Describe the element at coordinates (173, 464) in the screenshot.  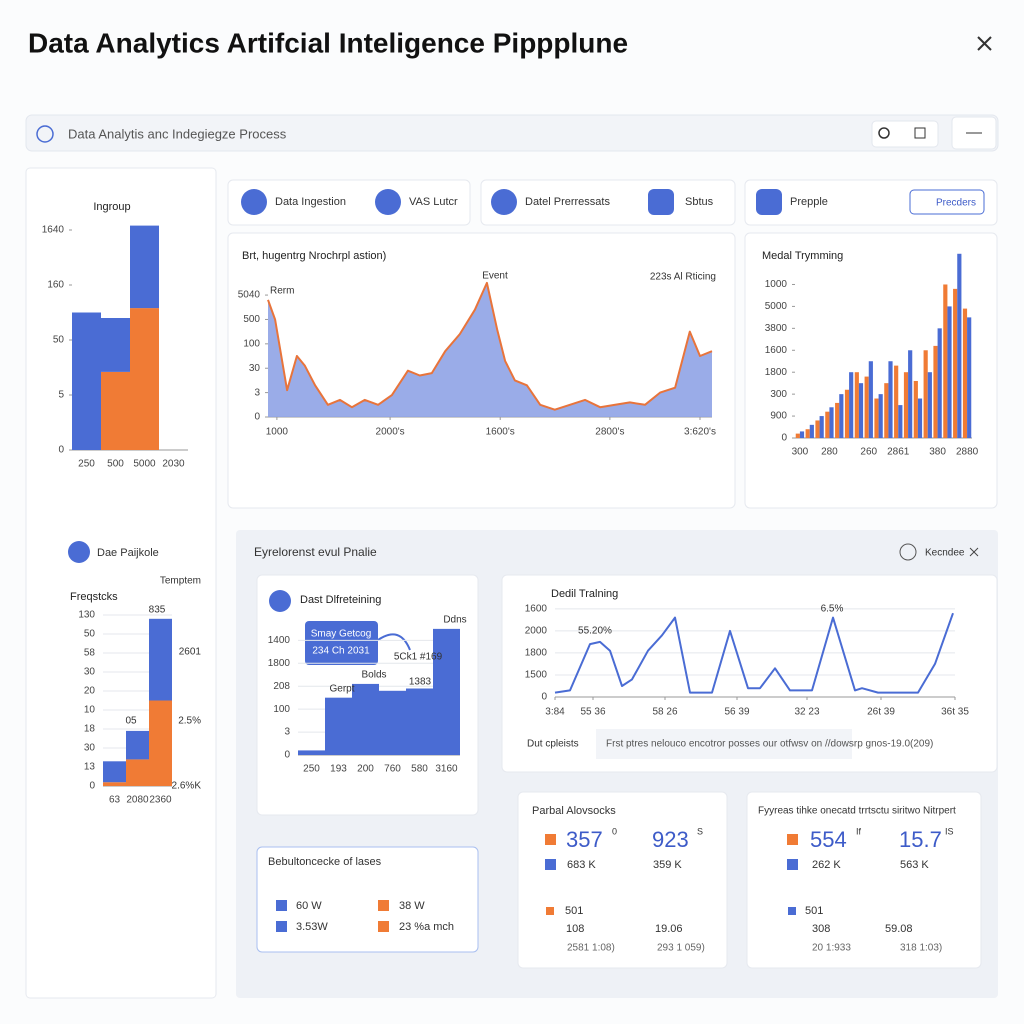
I see `x-tick-label: 2030` at that location.